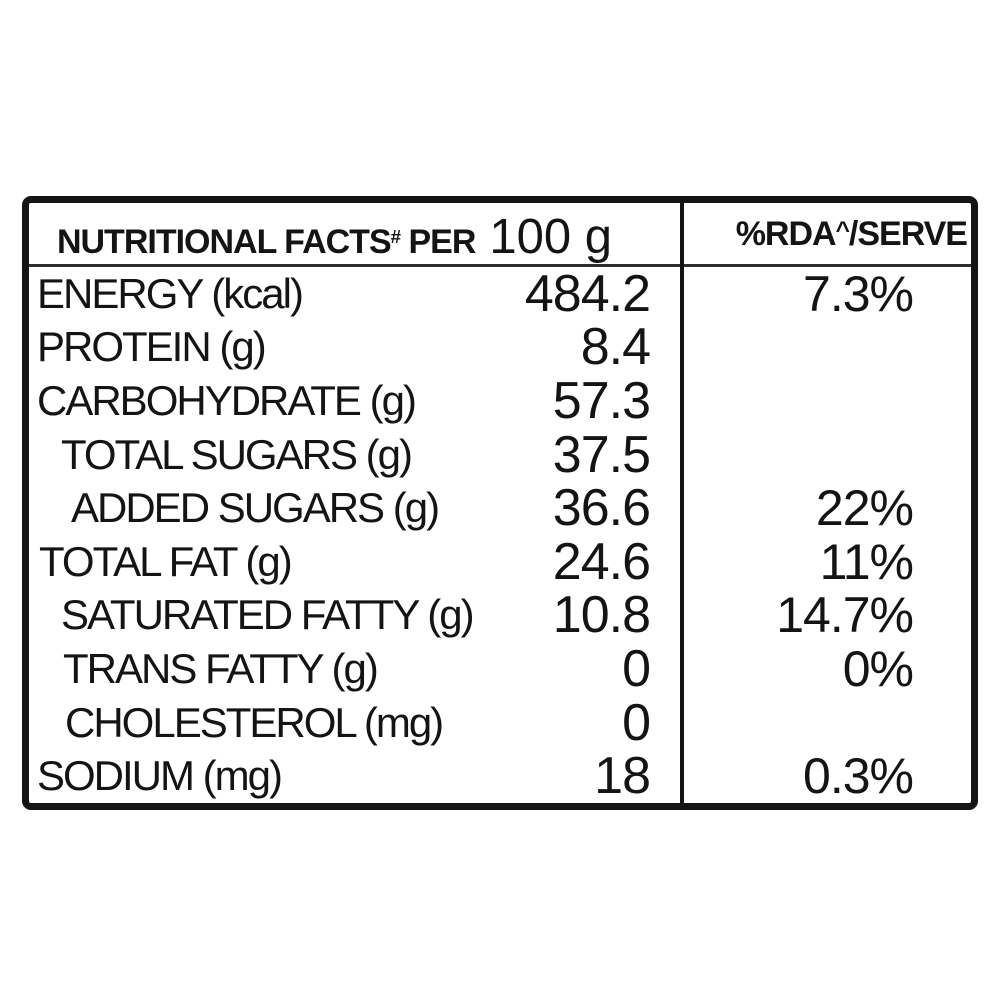 This screenshot has height=1000, width=1000. What do you see at coordinates (354, 347) in the screenshot?
I see `nutrient-row-left-cell: PROTEIN (g) 8.4` at bounding box center [354, 347].